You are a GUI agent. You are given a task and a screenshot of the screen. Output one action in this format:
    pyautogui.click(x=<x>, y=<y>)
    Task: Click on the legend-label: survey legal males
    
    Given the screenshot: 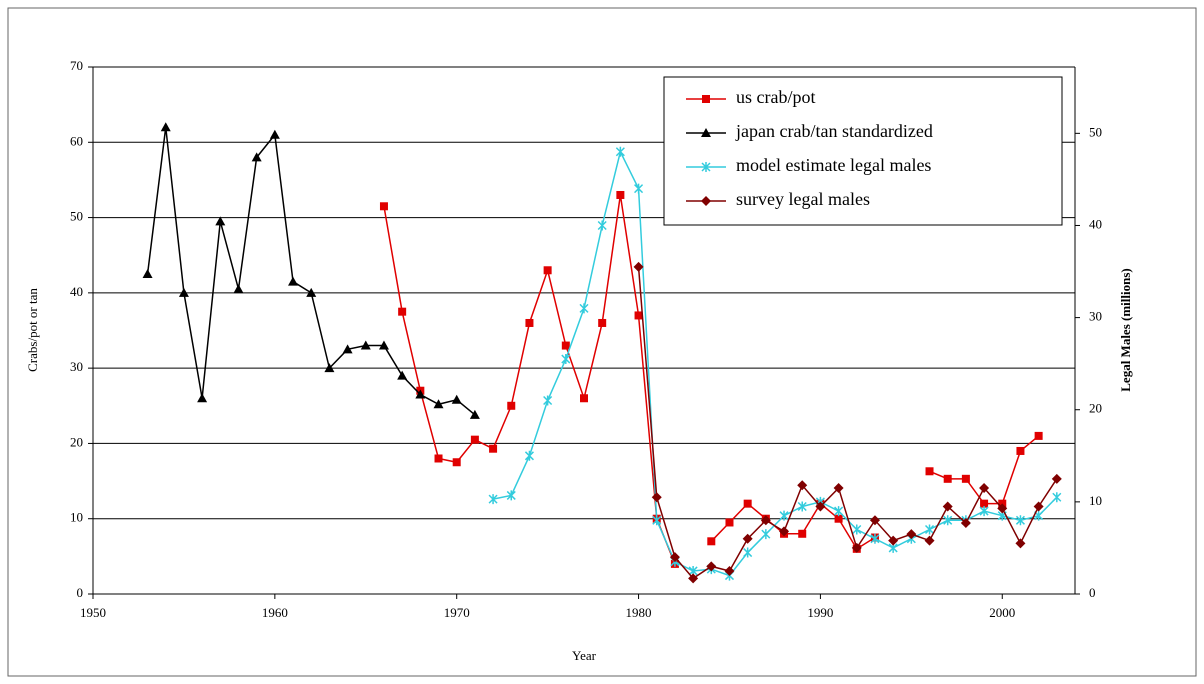 What is the action you would take?
    pyautogui.click(x=803, y=199)
    